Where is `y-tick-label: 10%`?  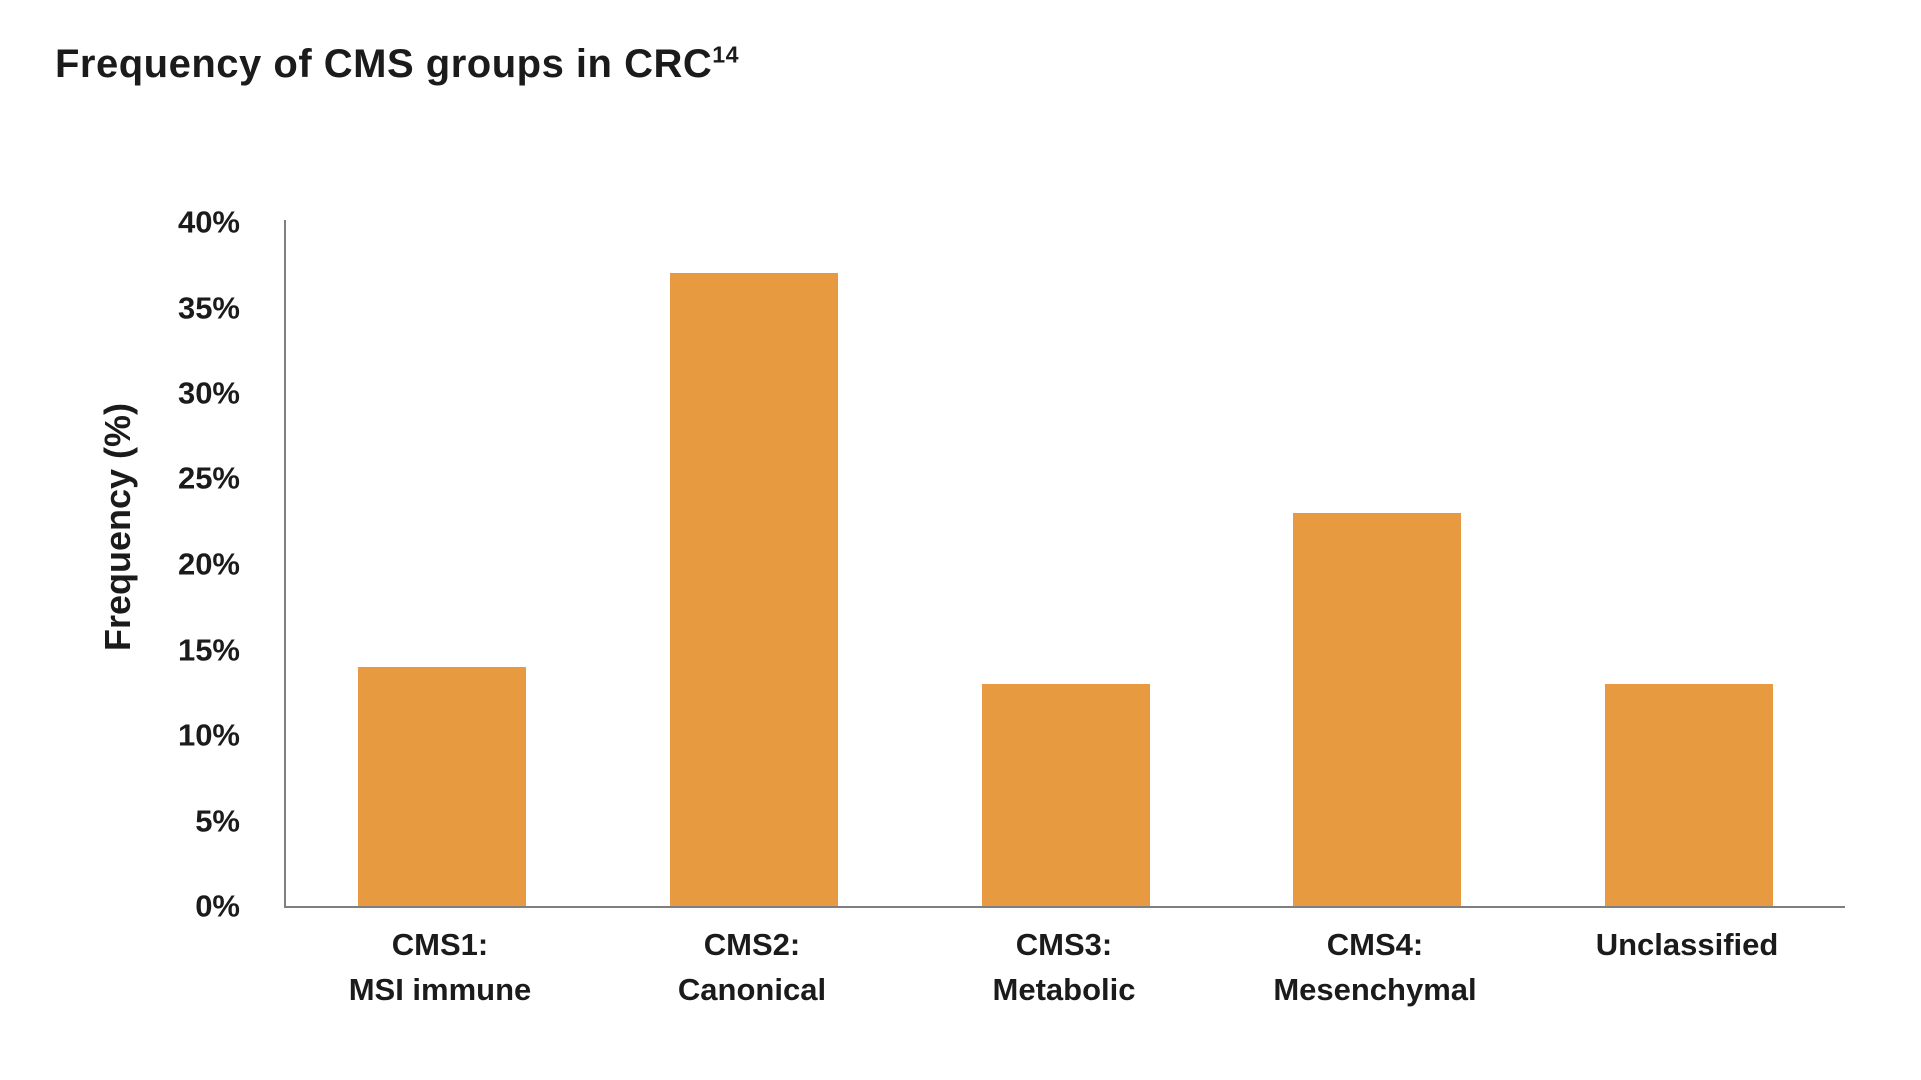 y-tick-label: 10% is located at coordinates (208, 735).